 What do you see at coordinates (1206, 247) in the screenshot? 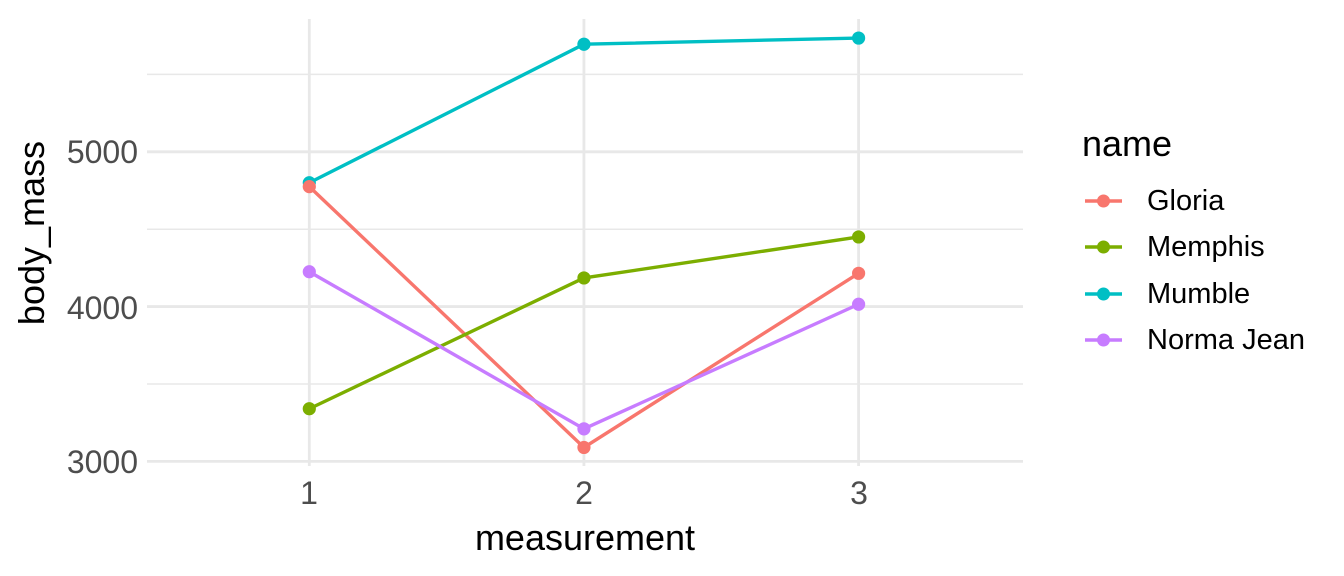
I see `legend-label-memphis: Memphis` at bounding box center [1206, 247].